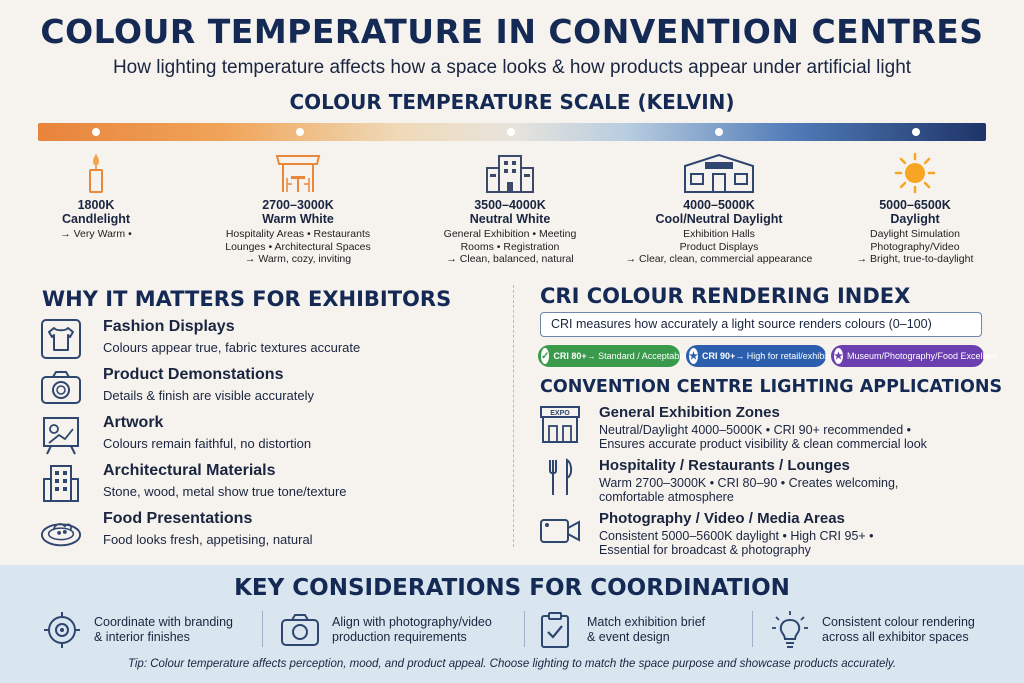  I want to click on check-icon: ✓, so click(545, 356).